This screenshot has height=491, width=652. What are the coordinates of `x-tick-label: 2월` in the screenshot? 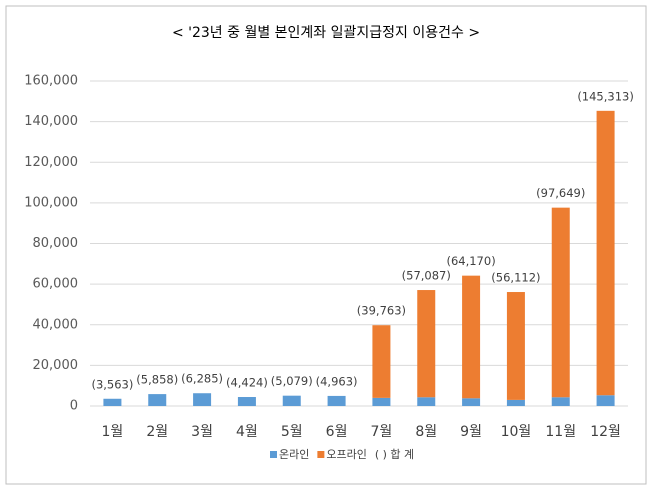 It's located at (157, 432).